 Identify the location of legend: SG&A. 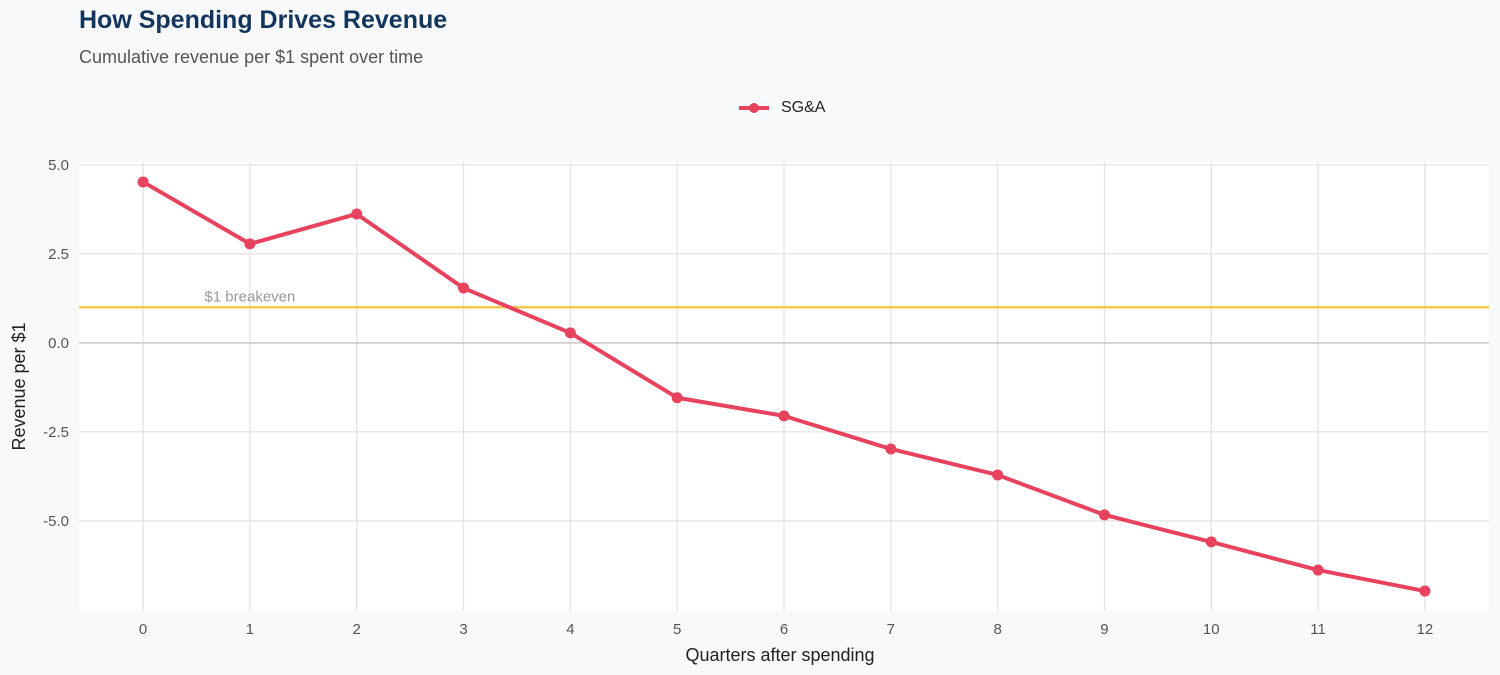
(781, 108).